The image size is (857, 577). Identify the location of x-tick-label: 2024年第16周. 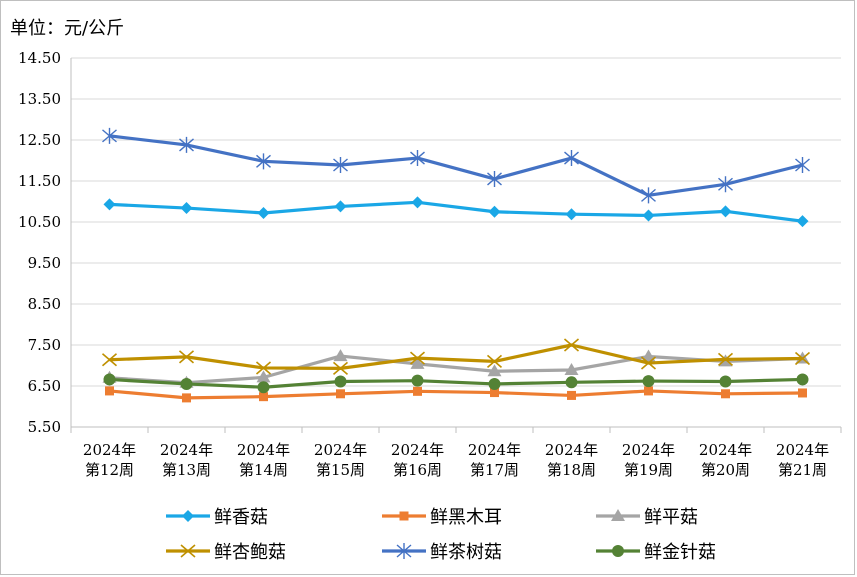
(417, 460).